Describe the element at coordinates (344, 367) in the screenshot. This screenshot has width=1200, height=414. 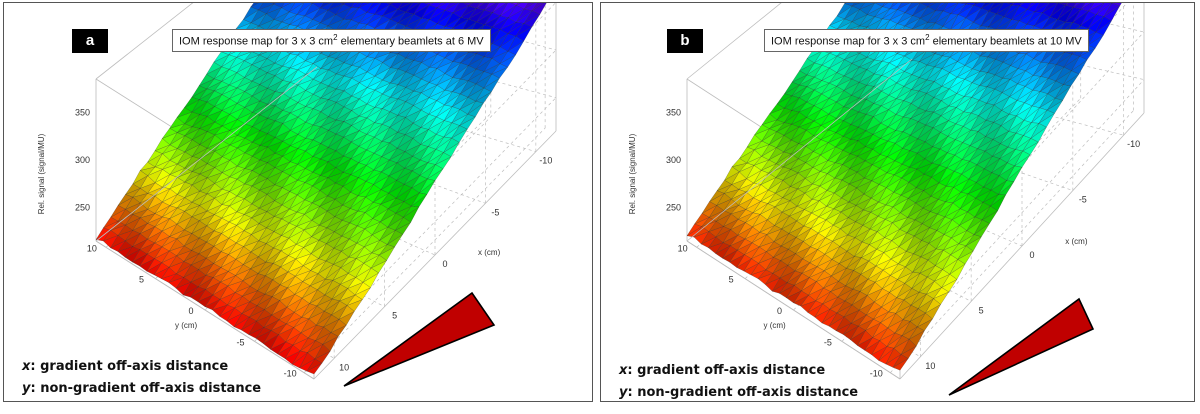
I see `a-x-tick-label: 10` at that location.